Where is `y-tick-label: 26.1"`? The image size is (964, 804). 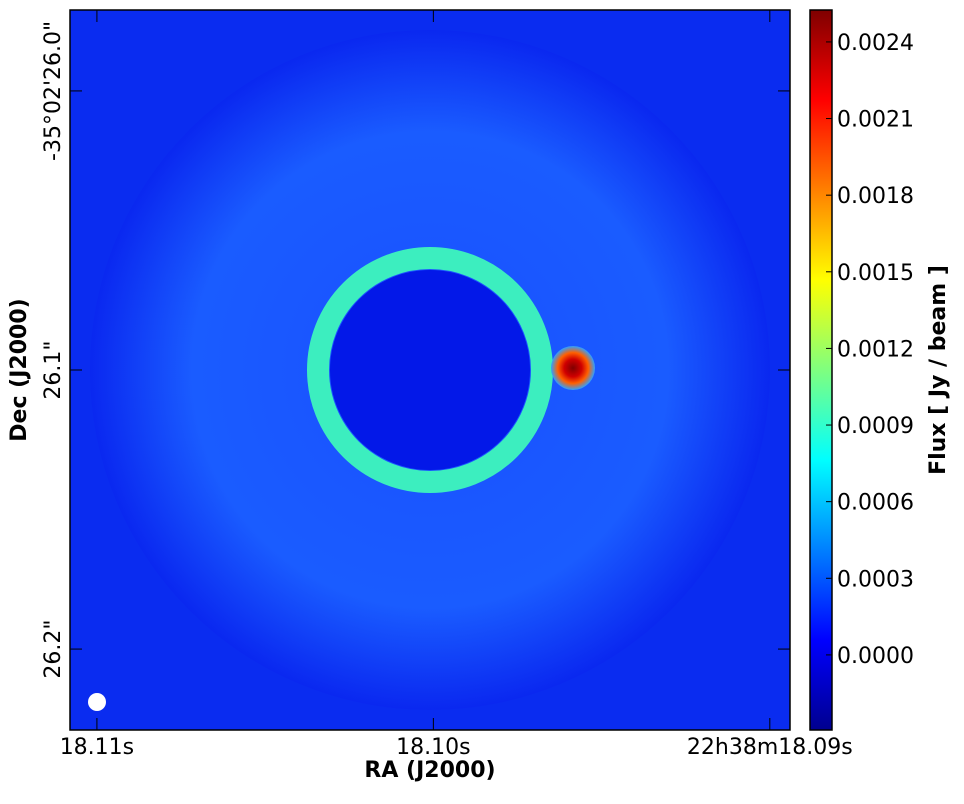 y-tick-label: 26.1" is located at coordinates (53, 369).